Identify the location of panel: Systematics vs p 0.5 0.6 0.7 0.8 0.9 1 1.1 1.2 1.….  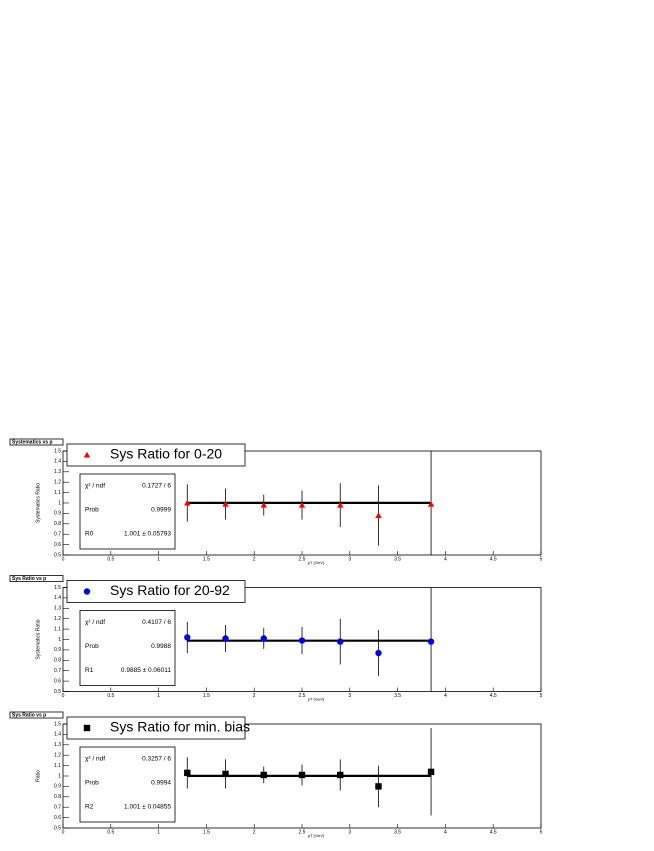
(276, 501).